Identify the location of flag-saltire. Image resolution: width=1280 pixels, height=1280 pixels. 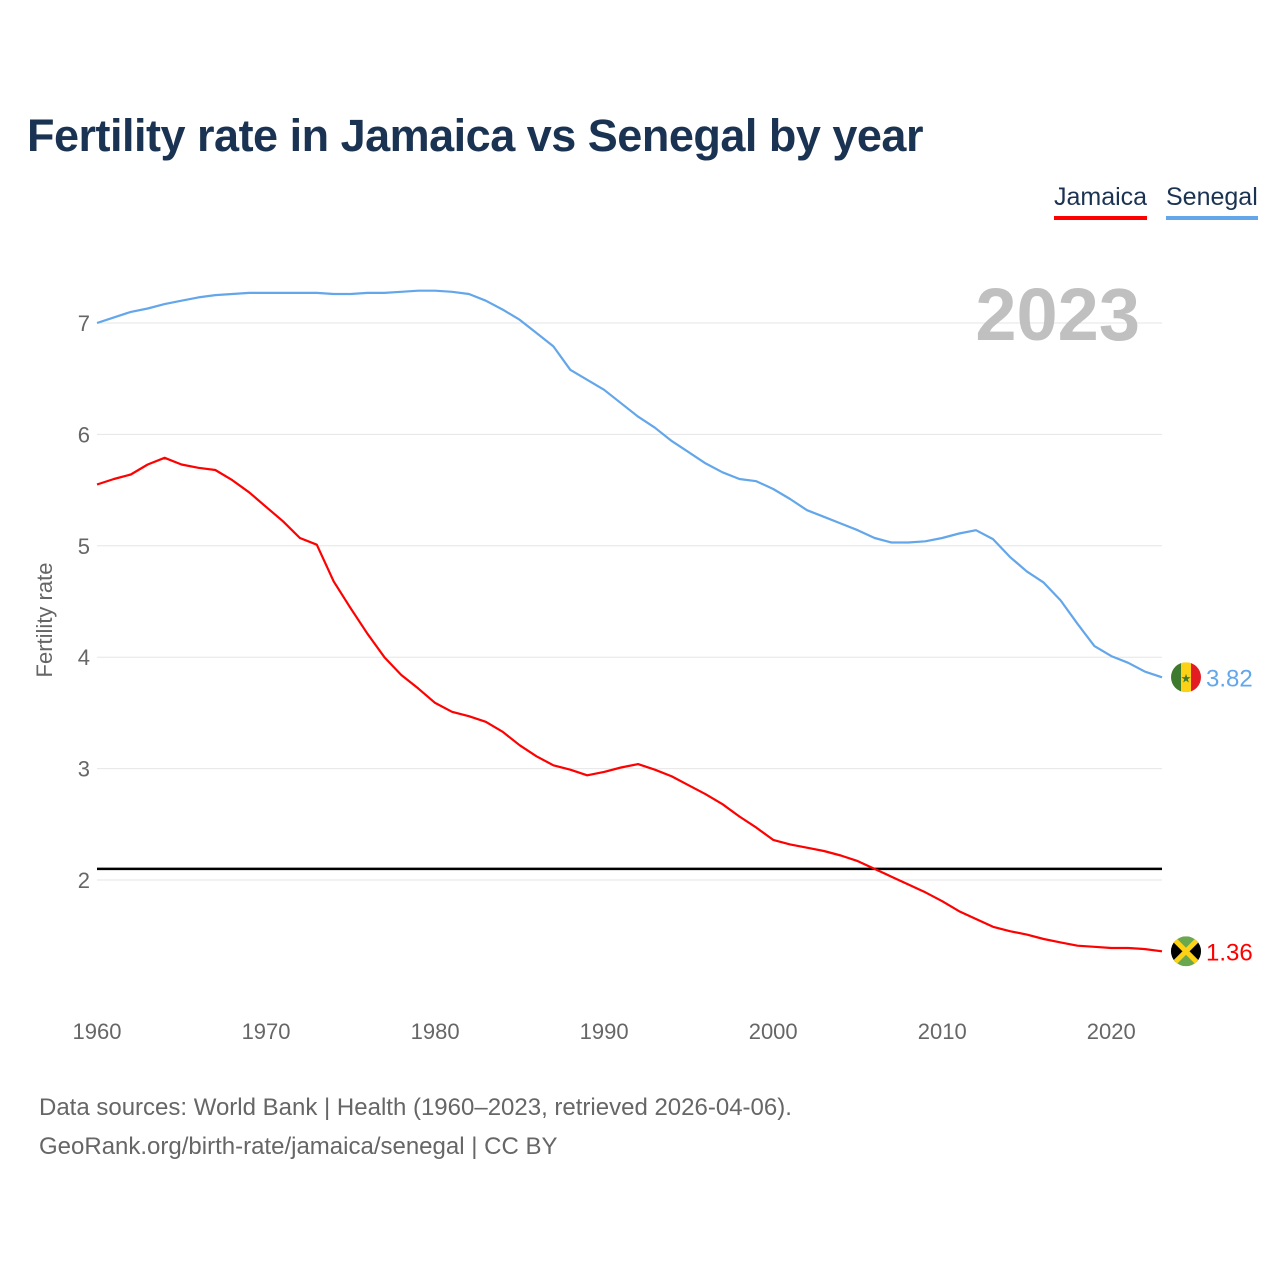
(1186, 951).